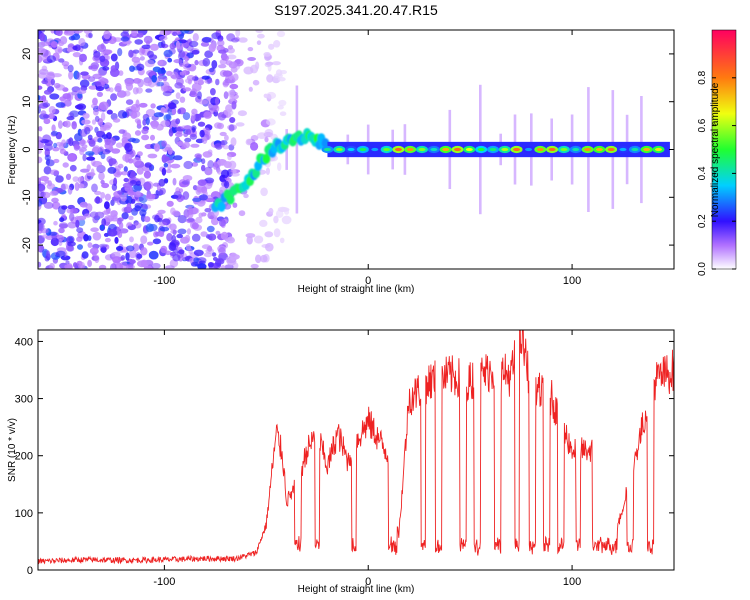 Image resolution: width=750 pixels, height=600 pixels. What do you see at coordinates (702, 221) in the screenshot?
I see `colorbar-tick-label: 0.2` at bounding box center [702, 221].